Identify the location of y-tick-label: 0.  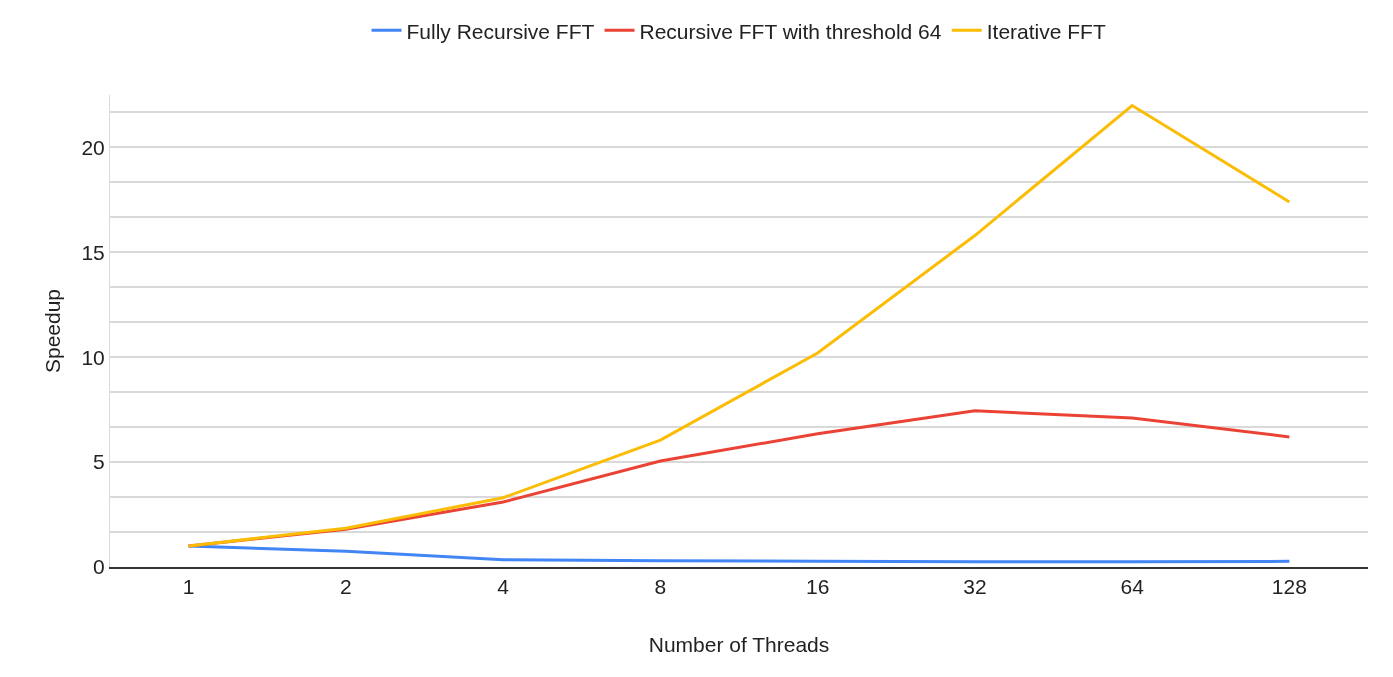
(99, 567).